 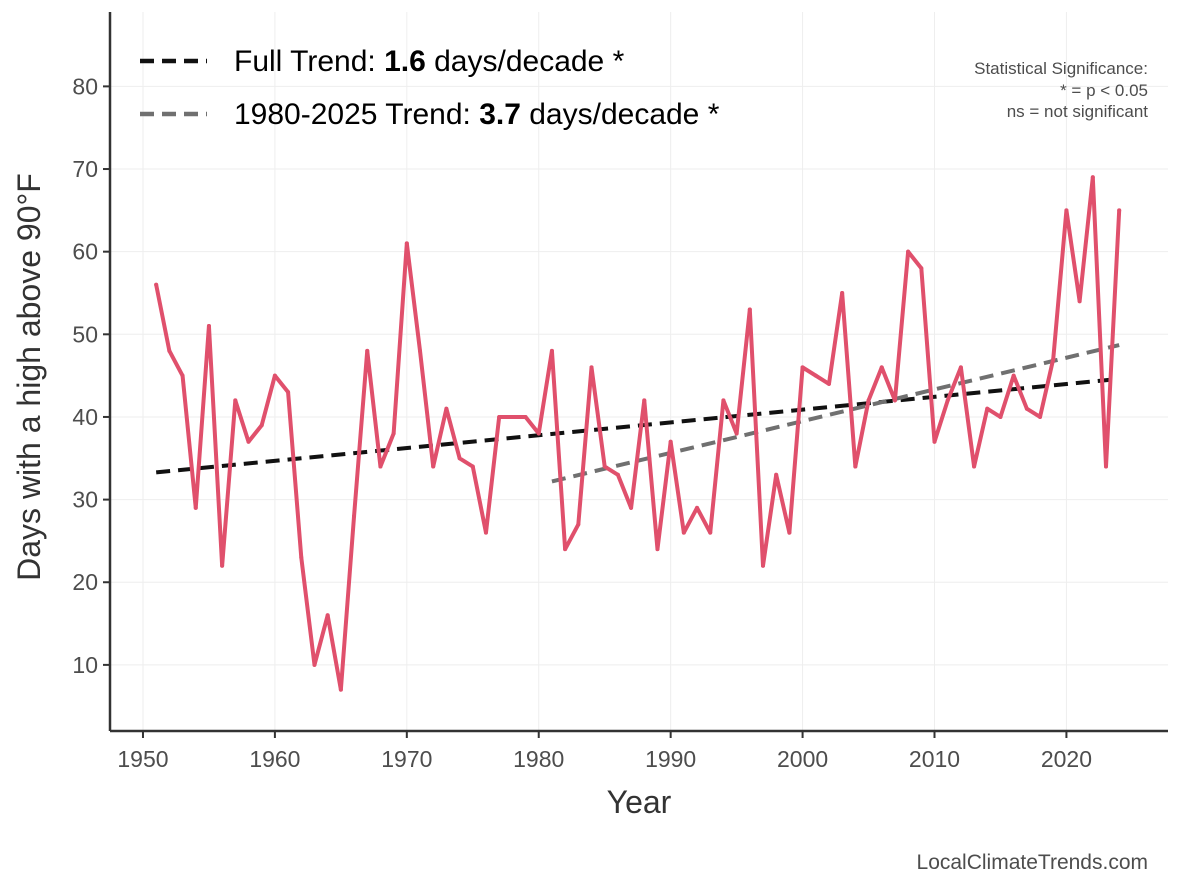 What do you see at coordinates (617, 474) in the screenshot?
I see `data-point-1986` at bounding box center [617, 474].